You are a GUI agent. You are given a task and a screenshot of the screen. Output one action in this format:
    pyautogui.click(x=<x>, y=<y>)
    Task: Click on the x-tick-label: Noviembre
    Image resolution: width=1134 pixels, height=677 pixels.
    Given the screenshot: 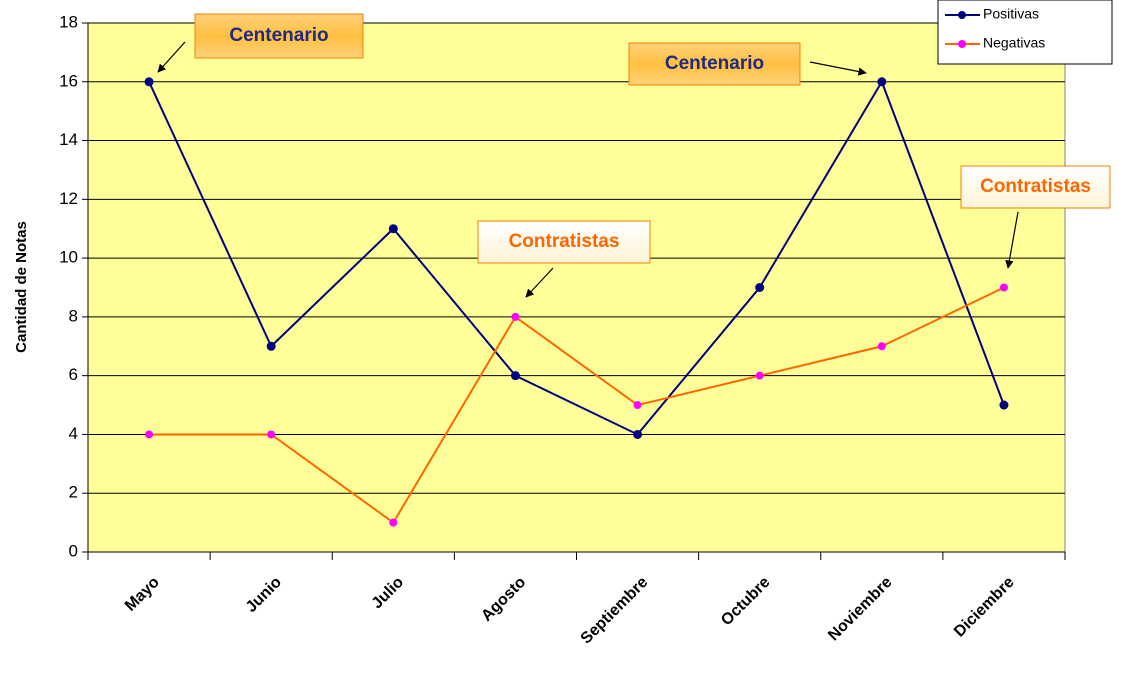 What is the action you would take?
    pyautogui.click(x=860, y=609)
    